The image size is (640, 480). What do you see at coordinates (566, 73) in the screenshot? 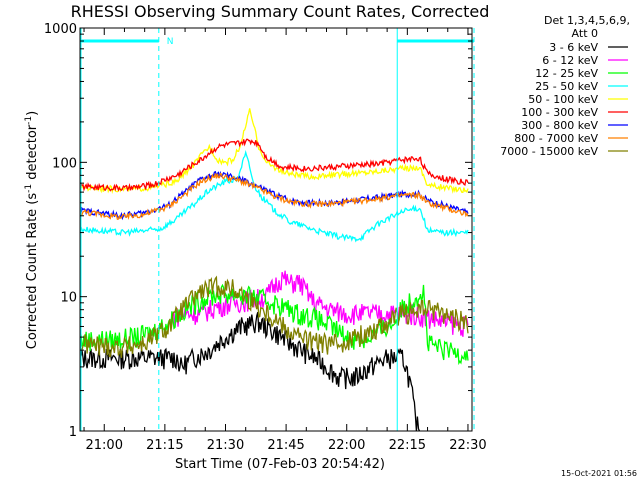
I see `legend-label: 12 - 25 keV` at bounding box center [566, 73].